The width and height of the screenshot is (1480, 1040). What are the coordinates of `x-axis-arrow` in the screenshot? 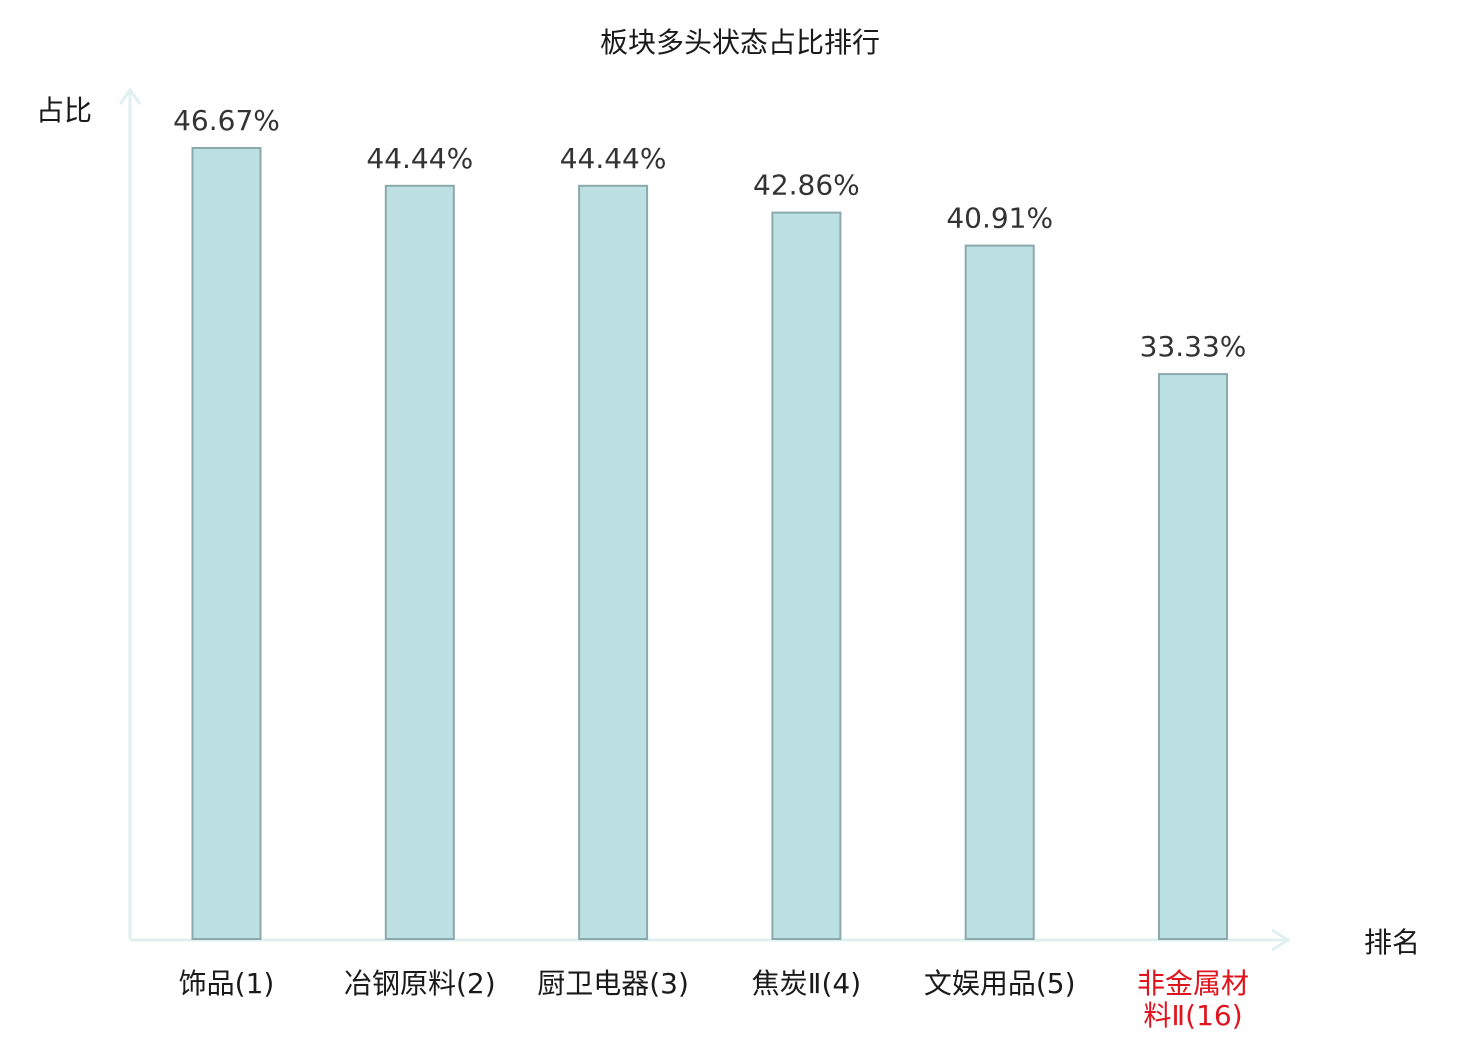 It's located at (1281, 940).